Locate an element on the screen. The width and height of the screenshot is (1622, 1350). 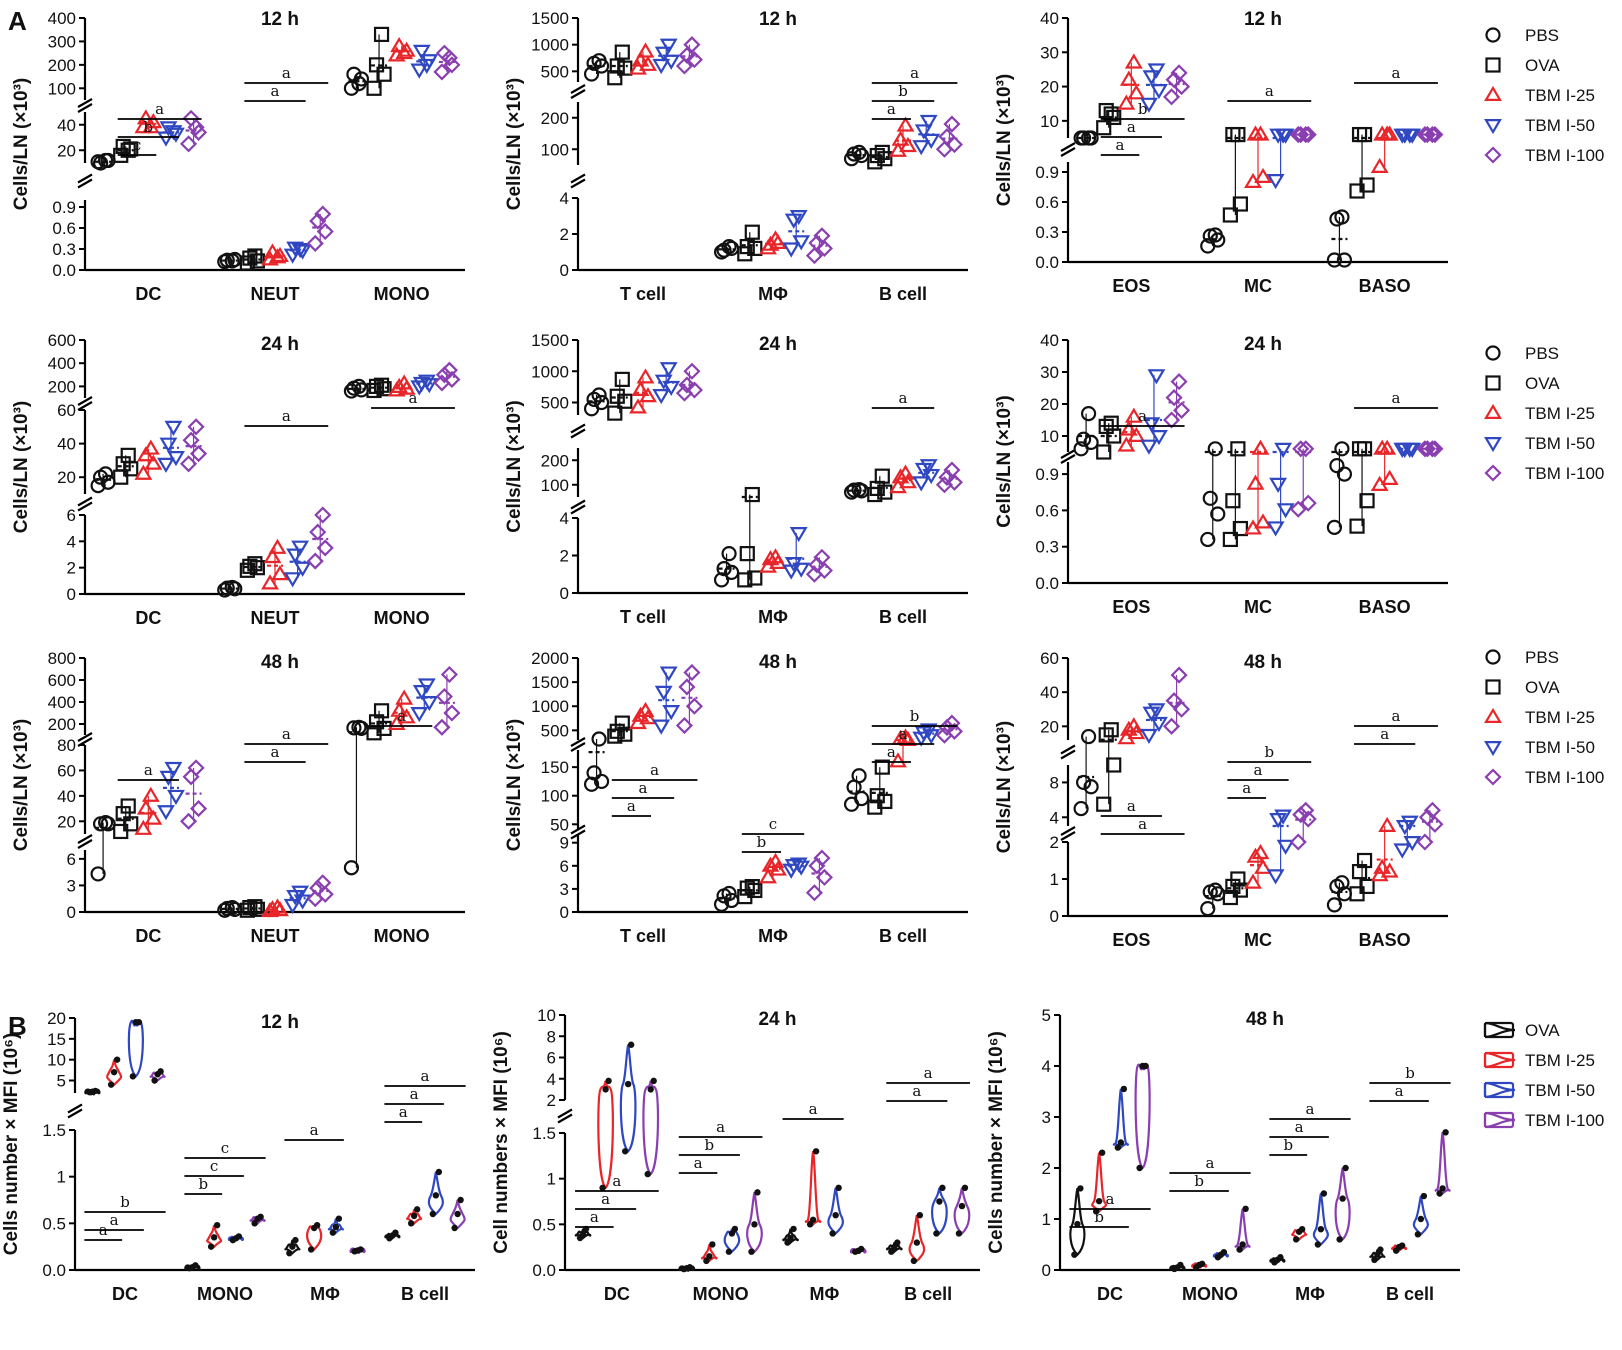
y-tick-label: 8 is located at coordinates (551, 1036).